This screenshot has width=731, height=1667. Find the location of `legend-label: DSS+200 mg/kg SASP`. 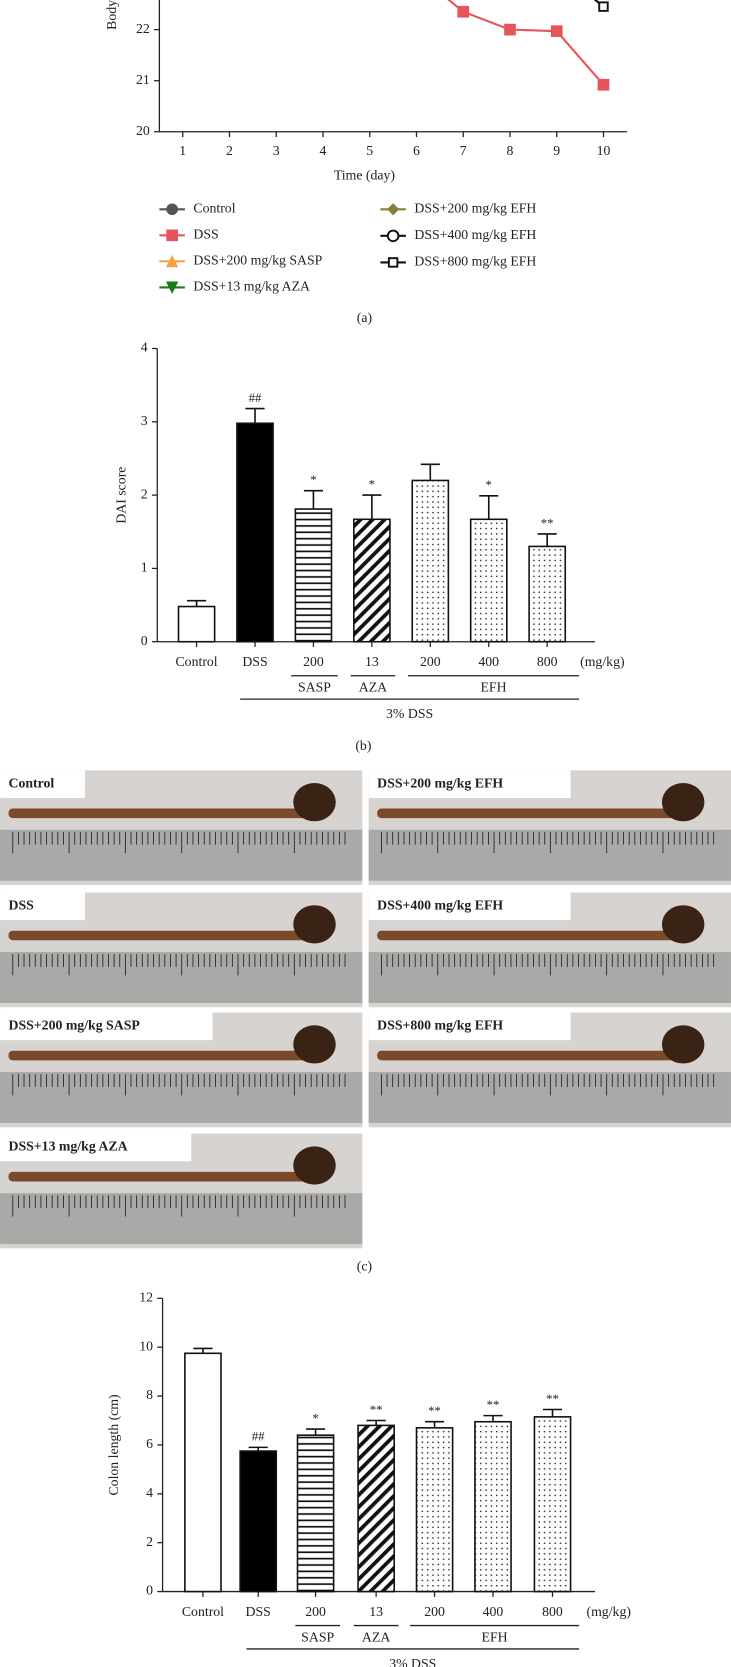

legend-label: DSS+200 mg/kg SASP is located at coordinates (257, 260).